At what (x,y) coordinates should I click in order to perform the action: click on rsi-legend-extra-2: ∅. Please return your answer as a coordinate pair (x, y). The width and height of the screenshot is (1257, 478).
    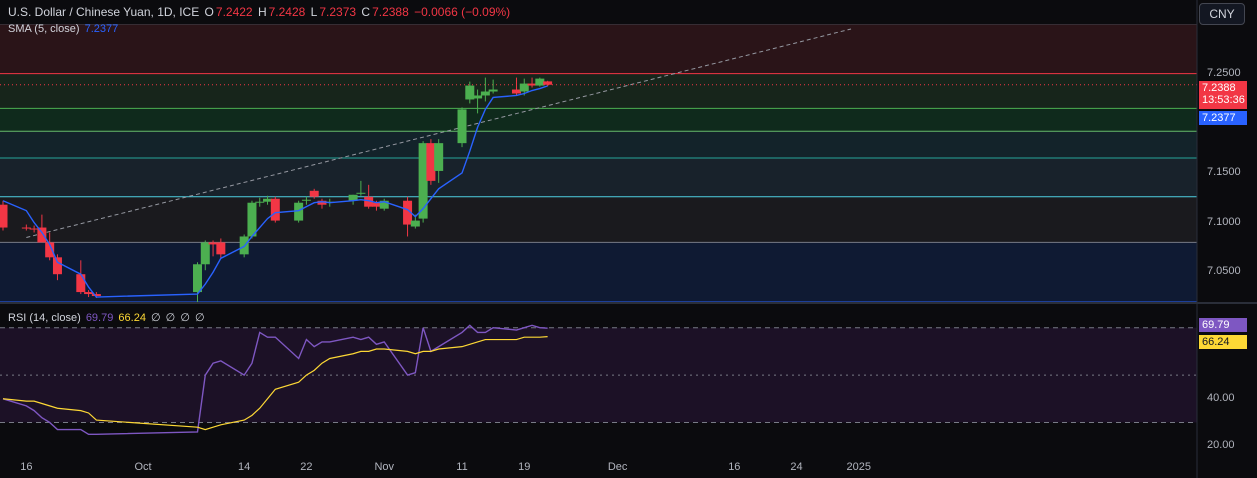
    Looking at the image, I should click on (170, 318).